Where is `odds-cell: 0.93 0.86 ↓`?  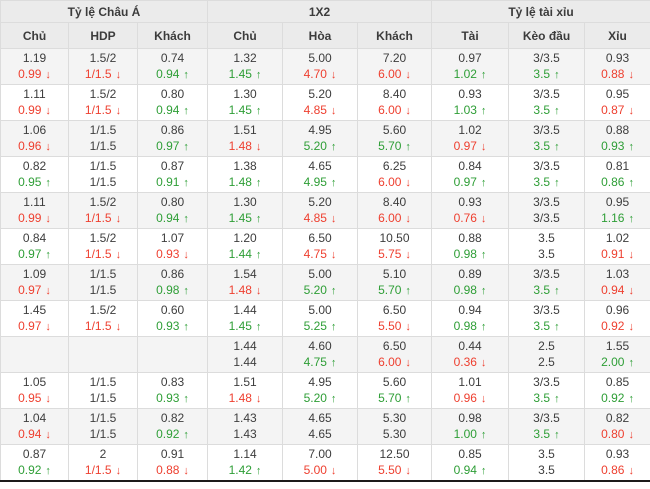 odds-cell: 0.93 0.86 ↓ is located at coordinates (616, 463).